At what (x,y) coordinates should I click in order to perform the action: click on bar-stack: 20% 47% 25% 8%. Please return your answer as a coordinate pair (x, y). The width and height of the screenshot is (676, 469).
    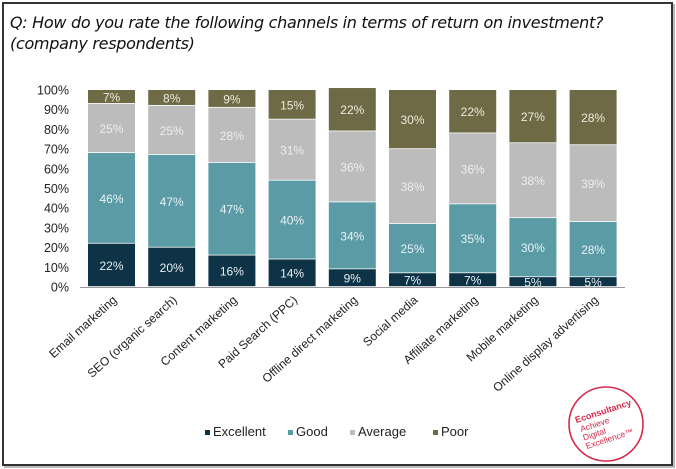
    Looking at the image, I should click on (172, 188).